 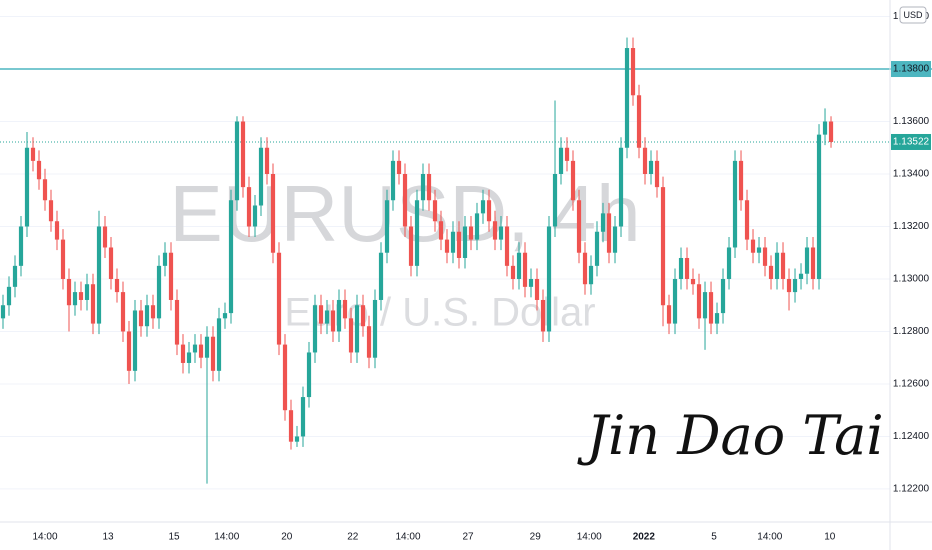 I want to click on currency-badge, so click(x=913, y=15).